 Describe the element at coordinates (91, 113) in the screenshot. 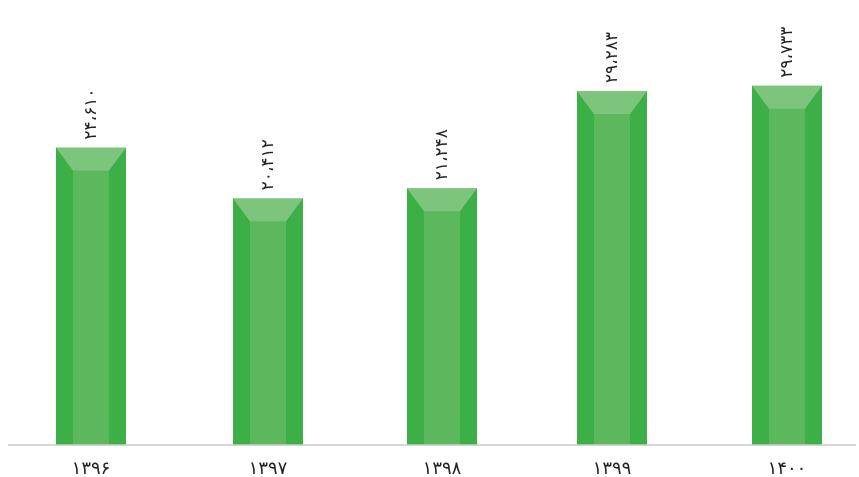

I see `data-label: ۲۴،۶۱۰` at that location.